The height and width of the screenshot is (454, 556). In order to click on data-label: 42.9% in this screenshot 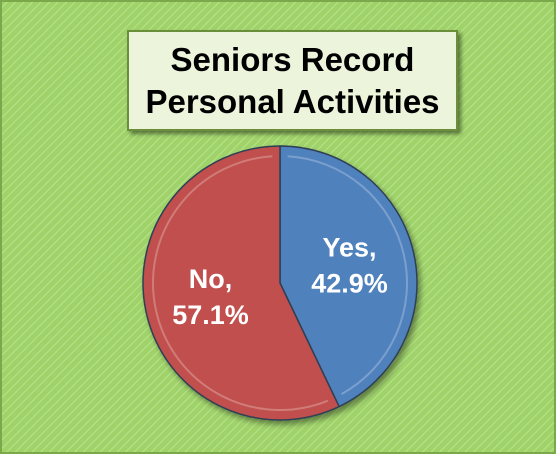, I will do `click(349, 283)`.